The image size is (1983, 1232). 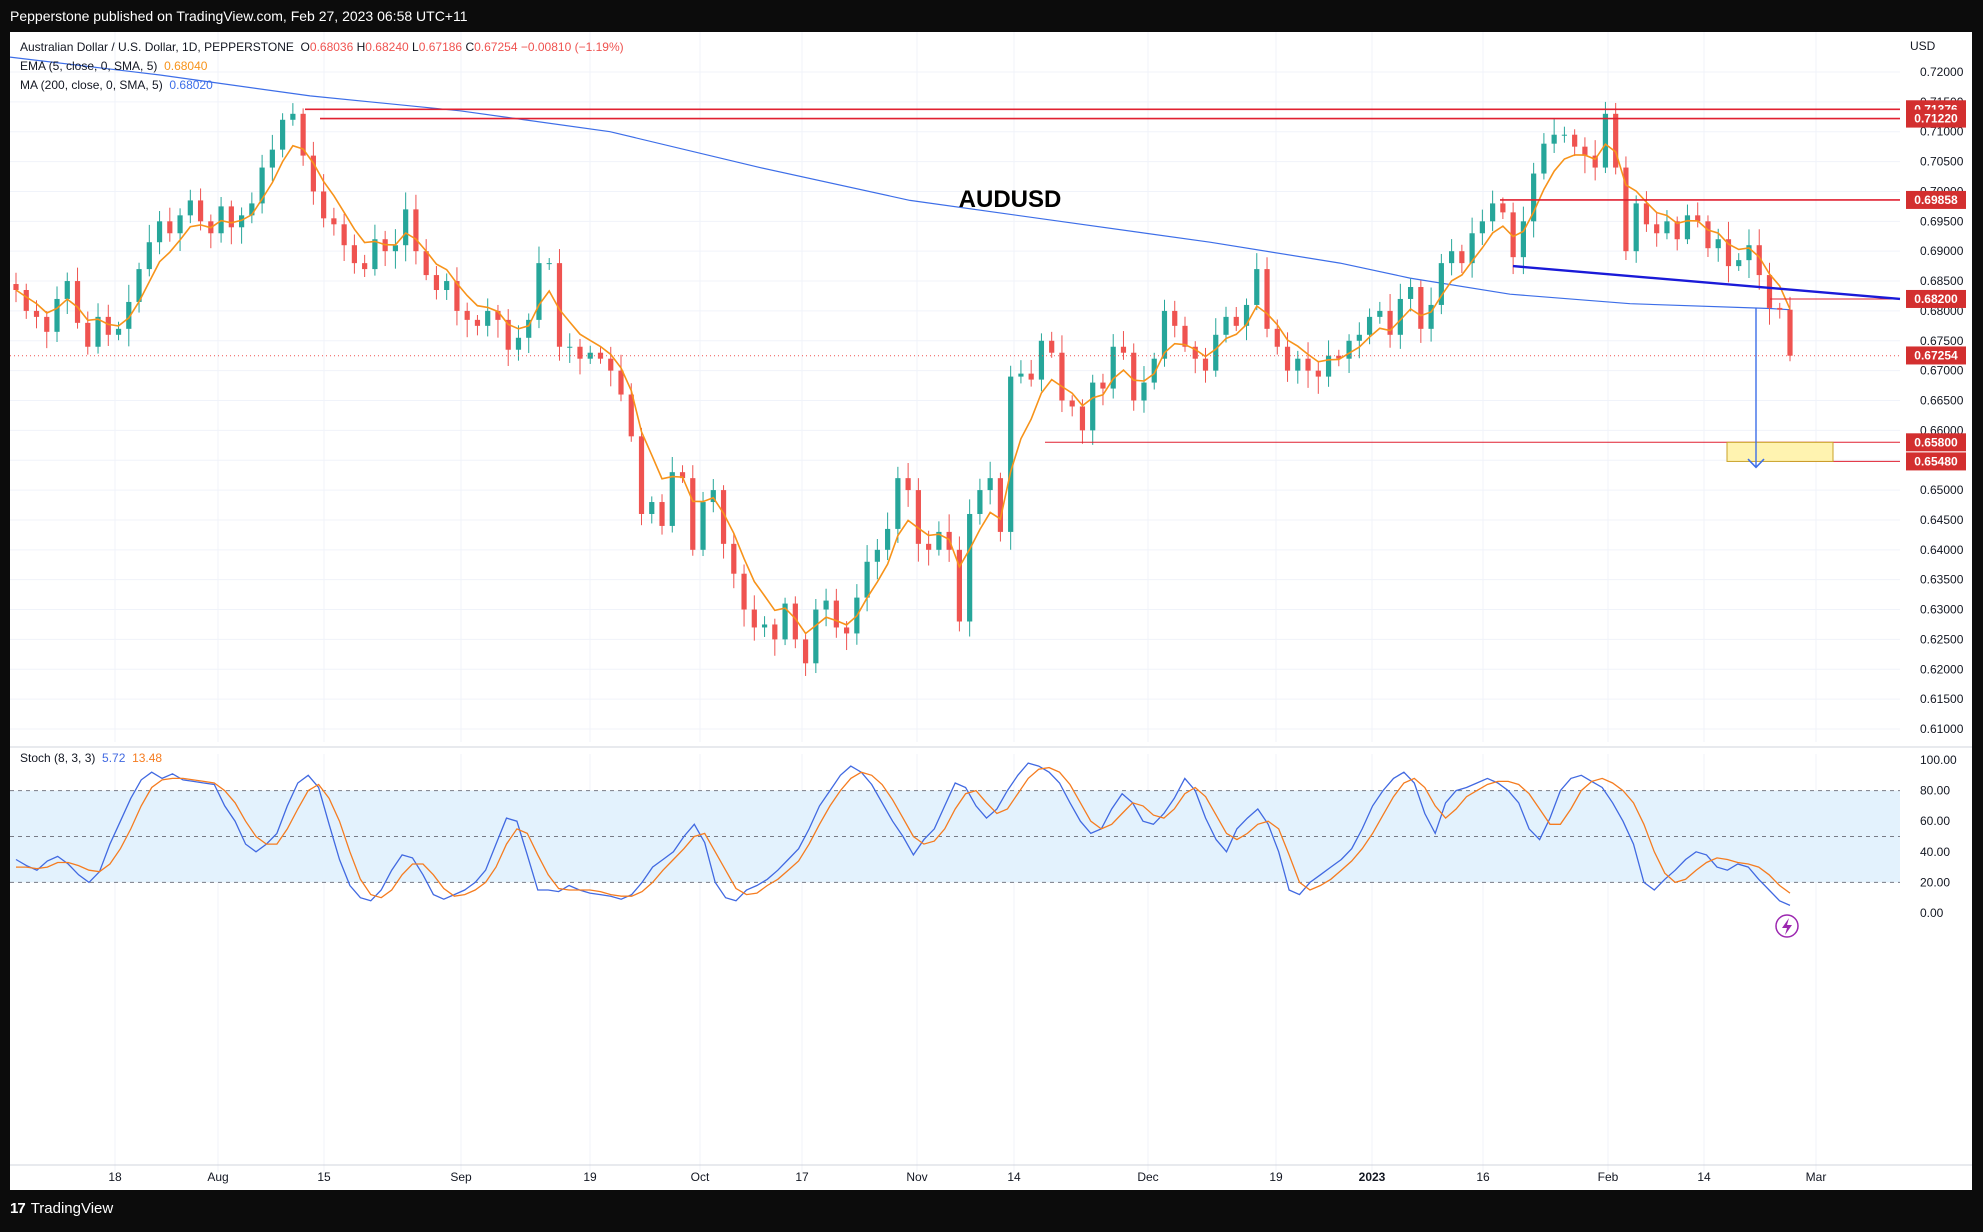 I want to click on tradingview-logo: 17 TradingView, so click(x=61, y=1208).